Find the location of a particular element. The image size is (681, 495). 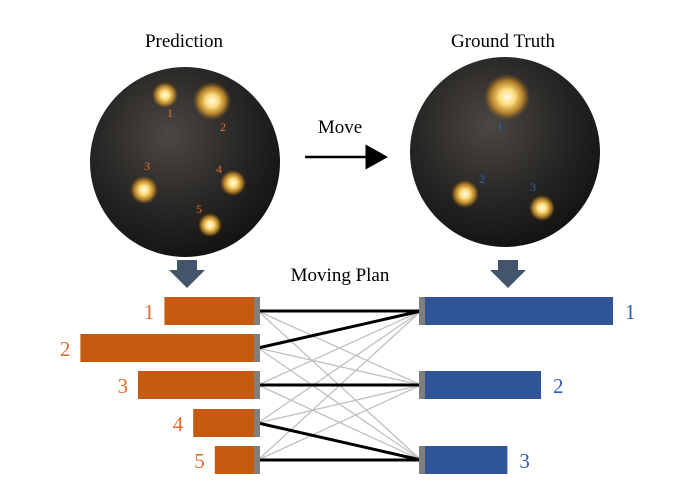

matching-links is located at coordinates (339, 385).